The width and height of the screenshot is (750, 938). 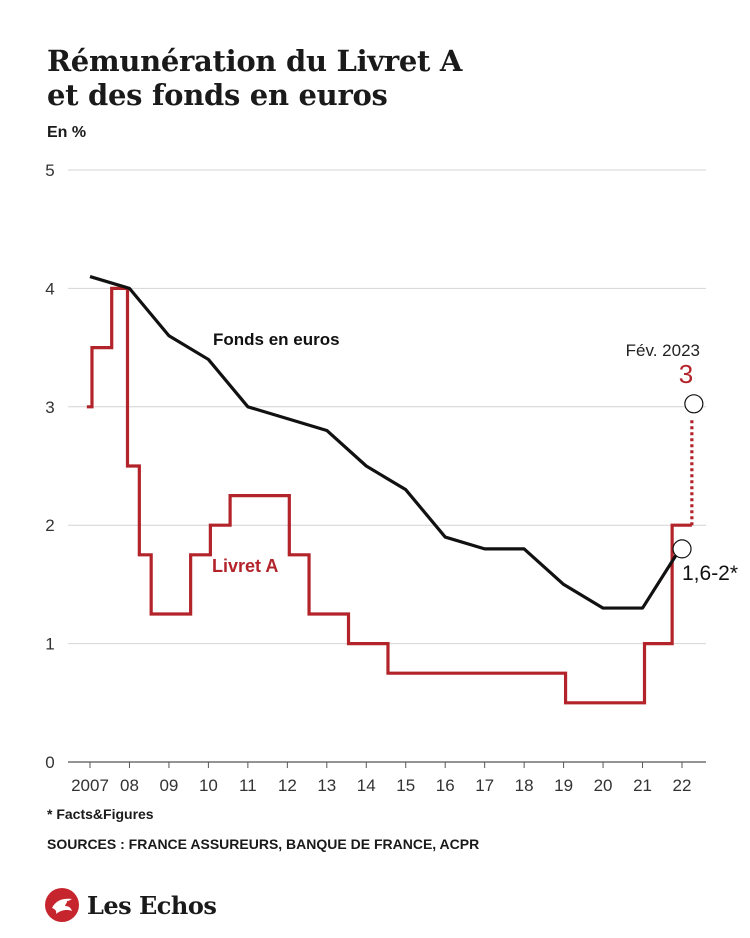 I want to click on x-tick-label: 11, so click(x=248, y=785).